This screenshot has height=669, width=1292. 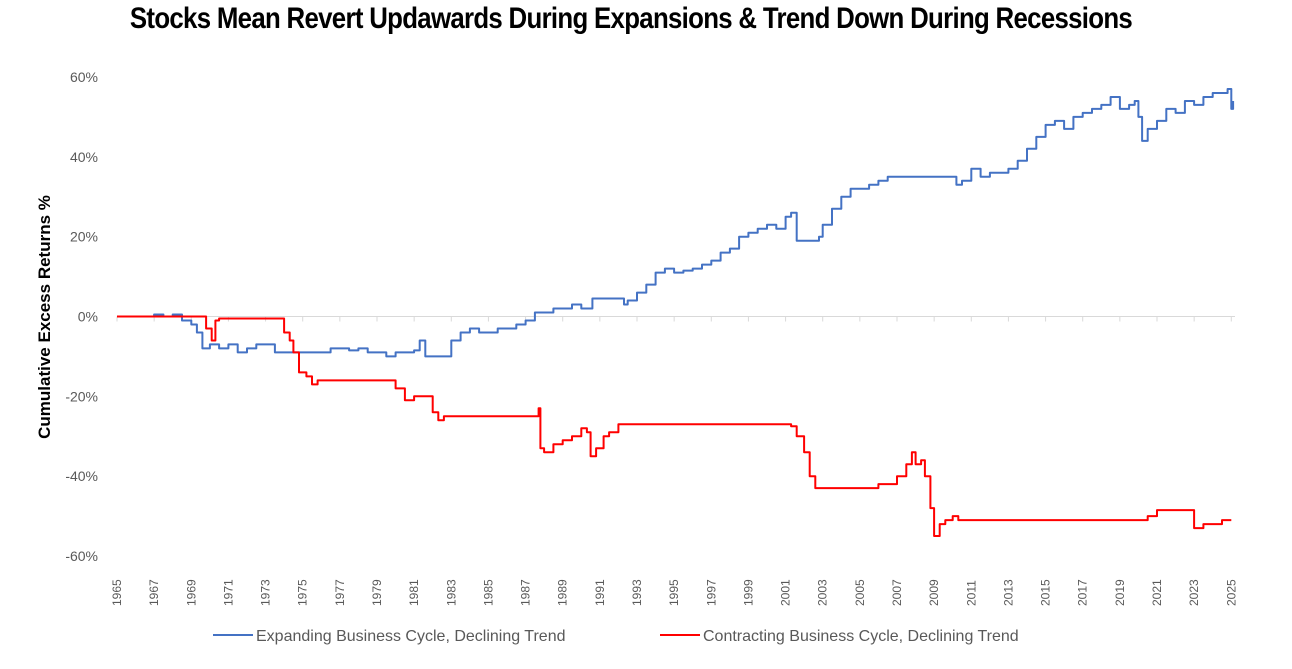 I want to click on x-tick-label: 1993, so click(x=637, y=592).